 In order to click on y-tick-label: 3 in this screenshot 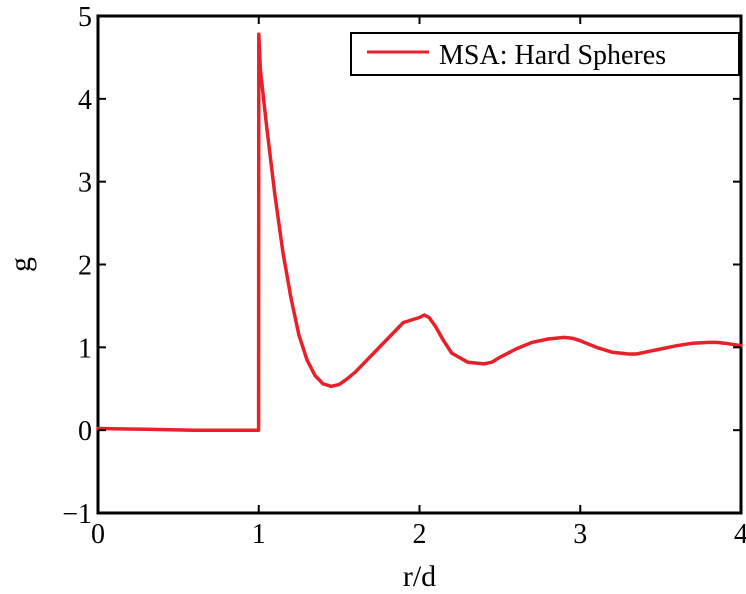, I will do `click(85, 183)`.